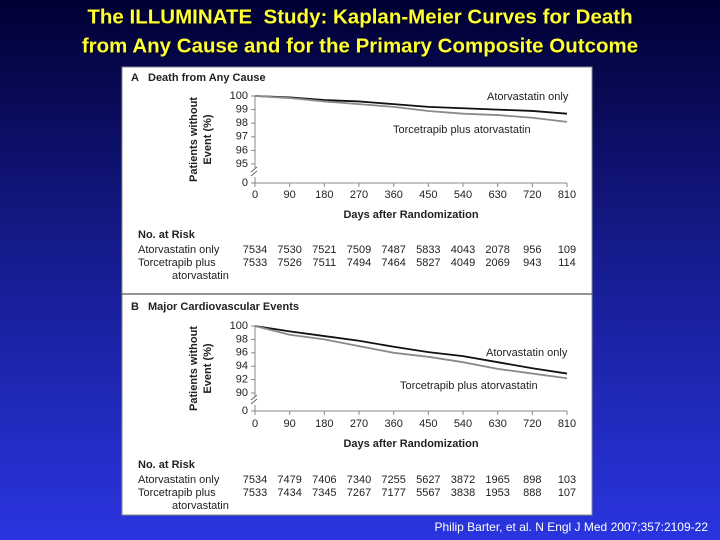 The image size is (720, 540). What do you see at coordinates (567, 424) in the screenshot?
I see `x-tick-label: 810` at bounding box center [567, 424].